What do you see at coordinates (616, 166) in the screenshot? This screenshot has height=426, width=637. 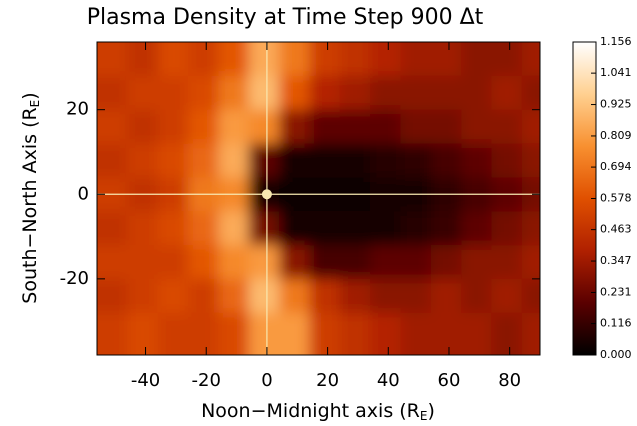 I see `colorbar-tick-label: 0.694` at bounding box center [616, 166].